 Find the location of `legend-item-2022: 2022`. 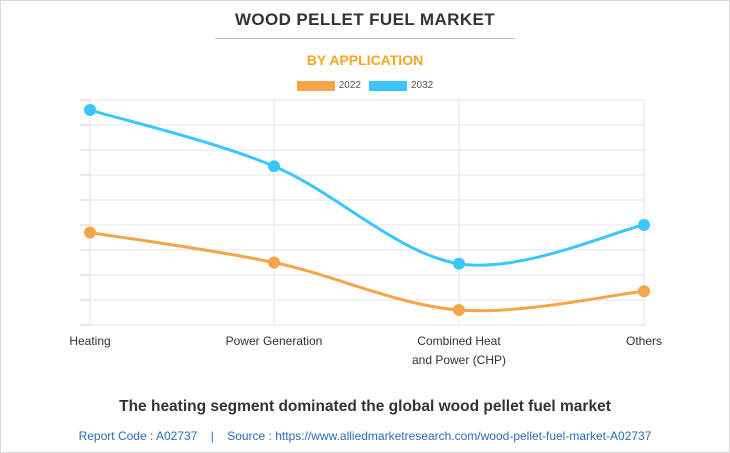

legend-item-2022: 2022 is located at coordinates (328, 85).